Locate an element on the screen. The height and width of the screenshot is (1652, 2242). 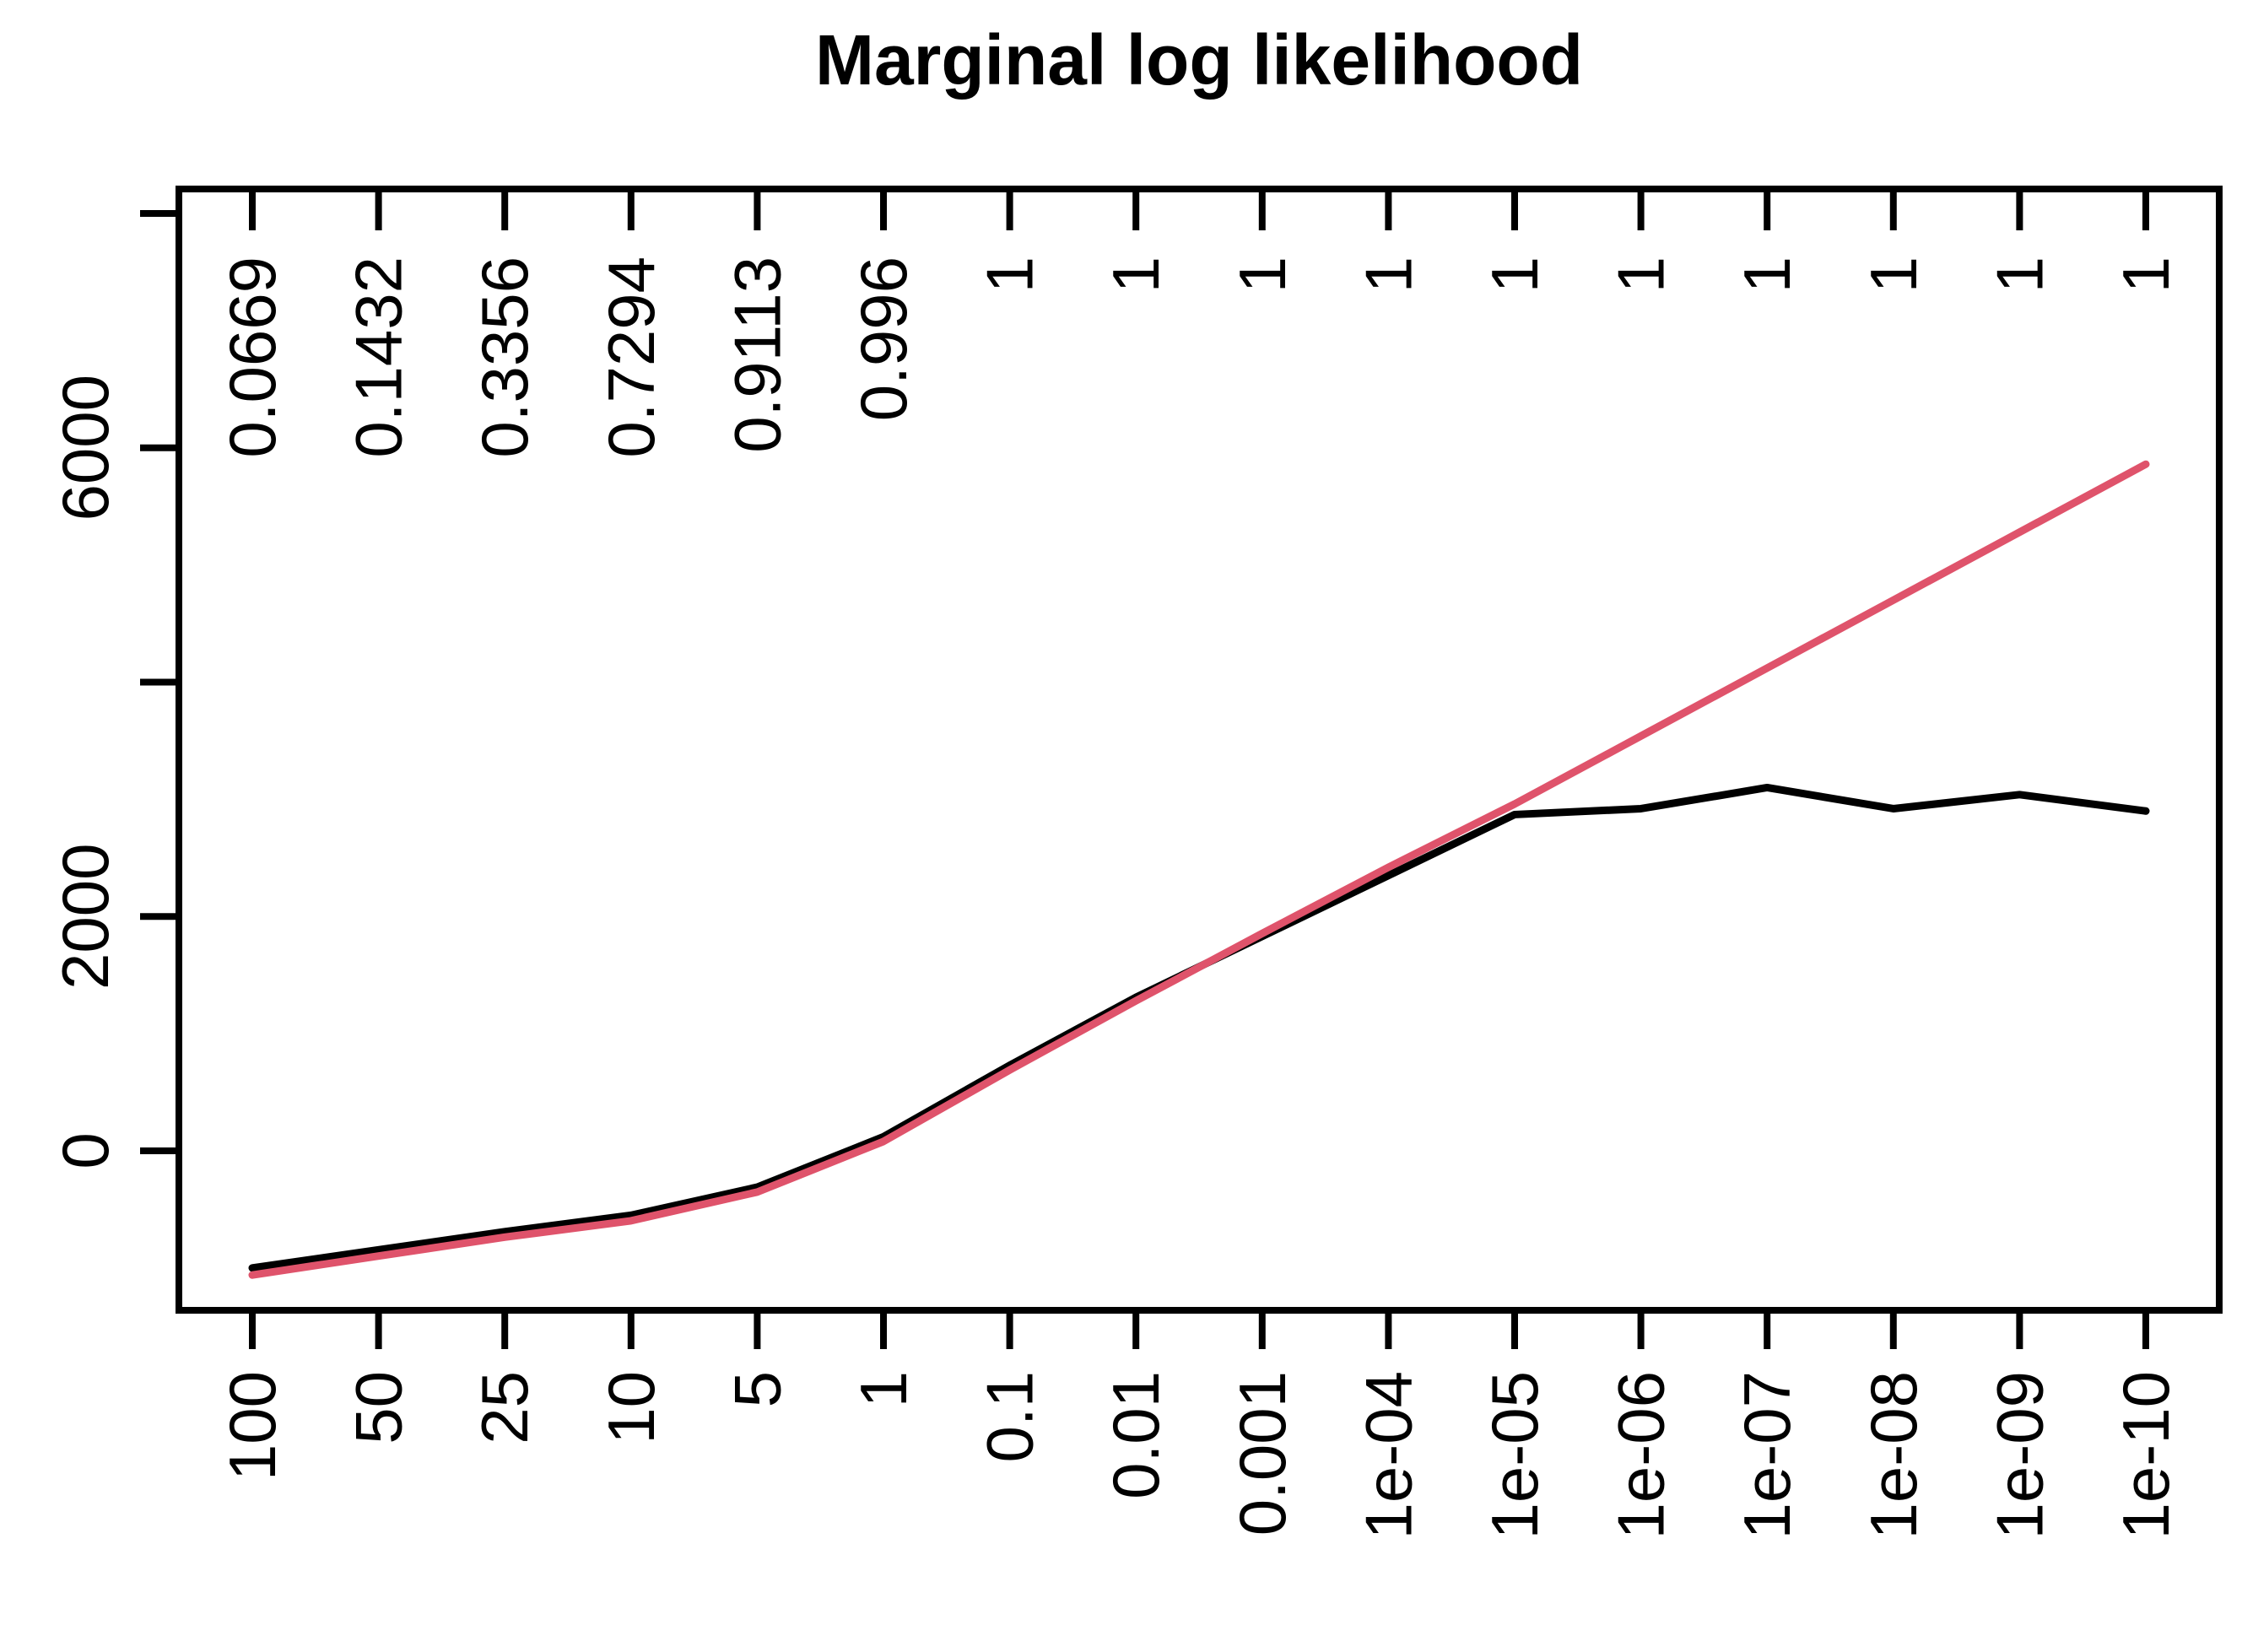
x-axis-tick-label: 50 is located at coordinates (379, 1407).